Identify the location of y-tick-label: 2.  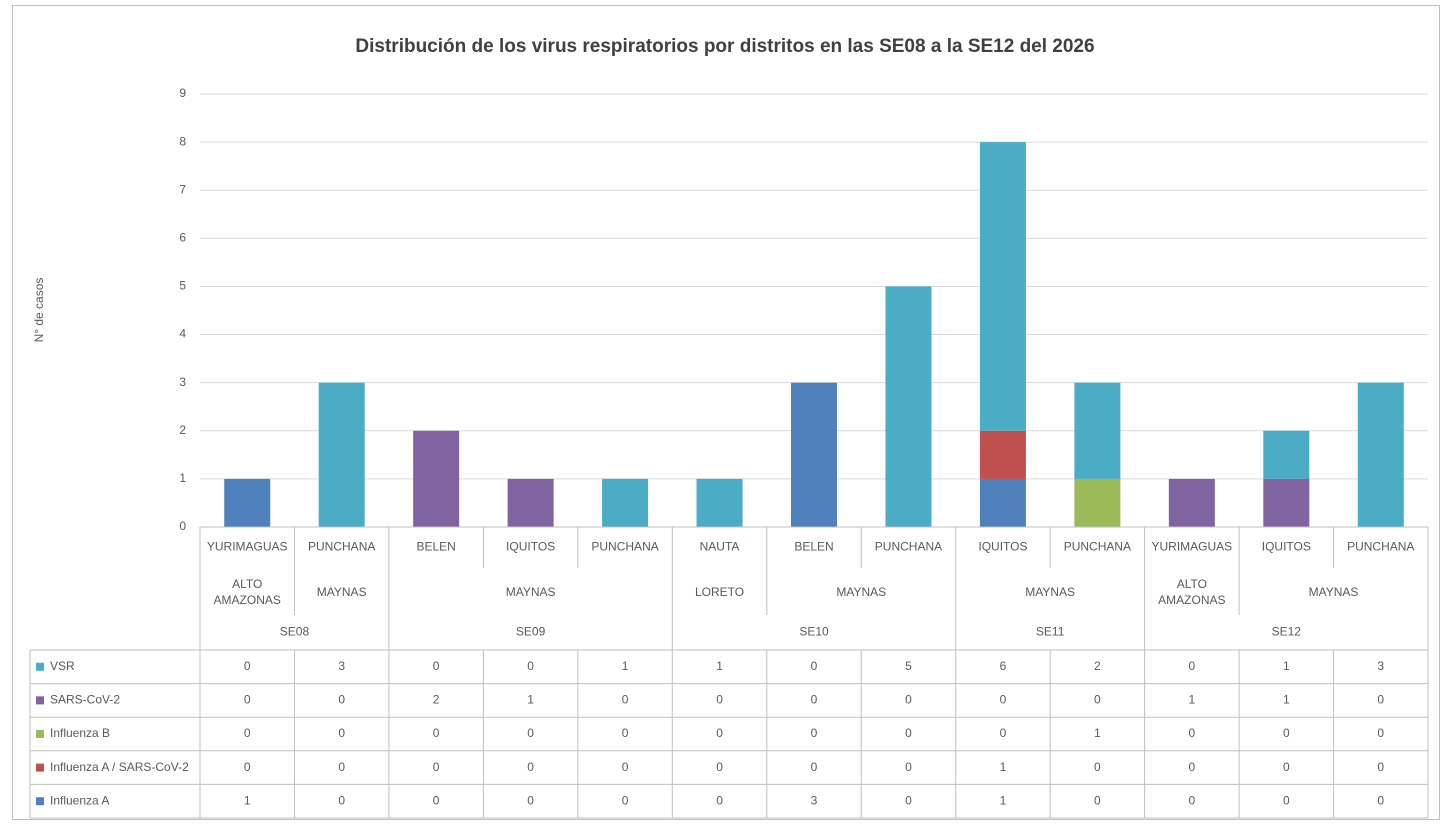
(182, 430).